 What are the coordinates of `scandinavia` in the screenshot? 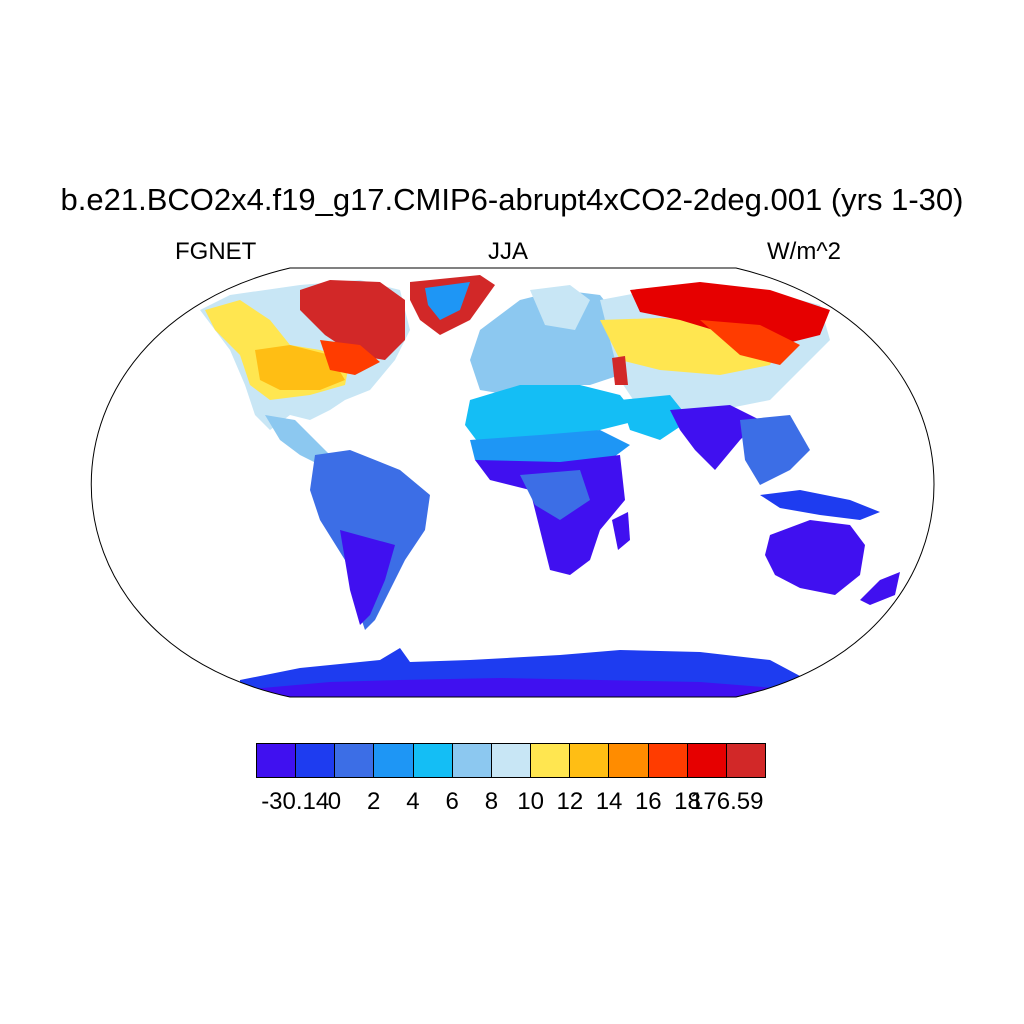 It's located at (560, 307).